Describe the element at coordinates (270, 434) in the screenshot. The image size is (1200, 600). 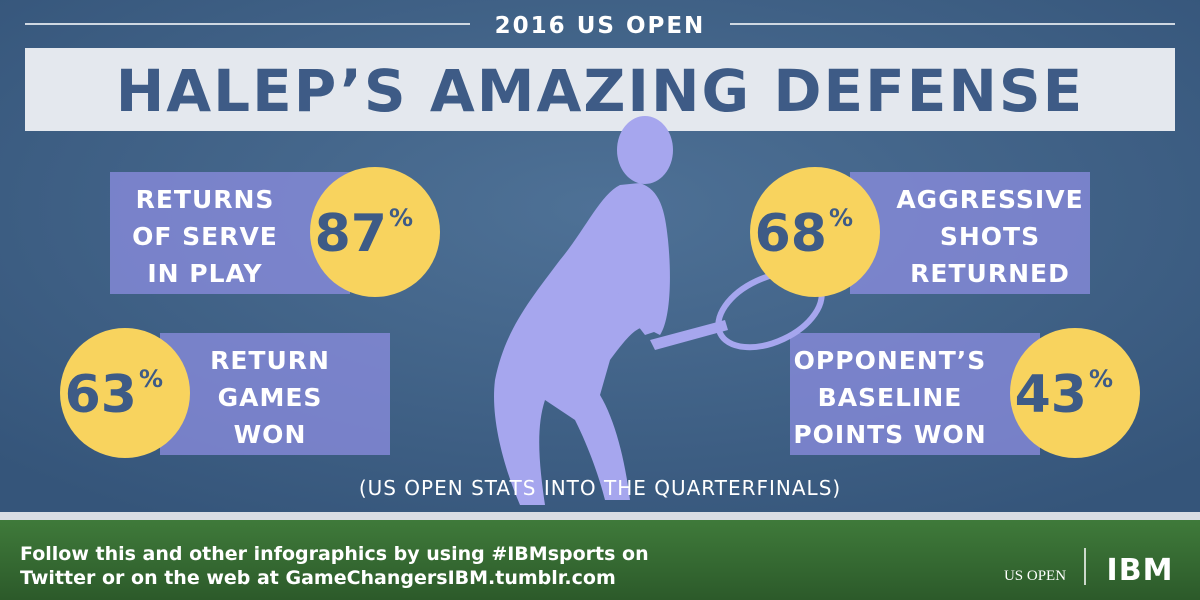
I see `stat-label: WON` at that location.